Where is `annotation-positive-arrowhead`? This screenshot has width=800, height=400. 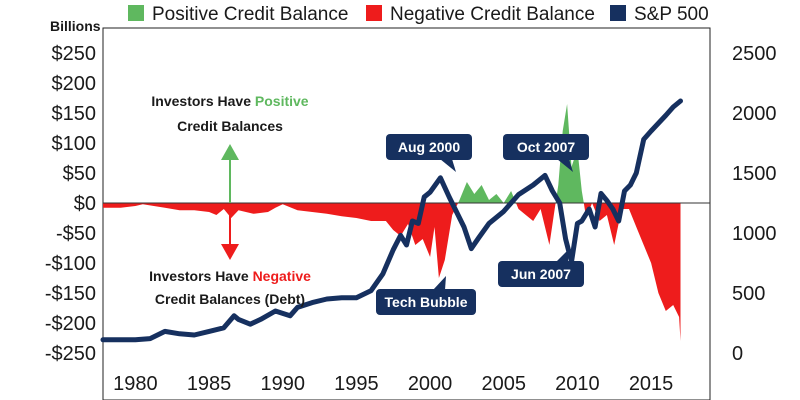 annotation-positive-arrowhead is located at coordinates (230, 152).